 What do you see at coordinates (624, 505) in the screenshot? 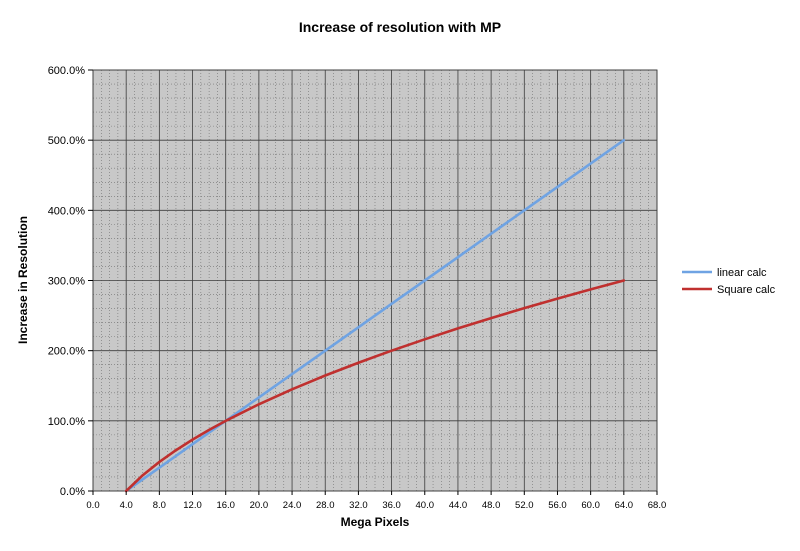
I see `x-tick-label: 64.0` at bounding box center [624, 505].